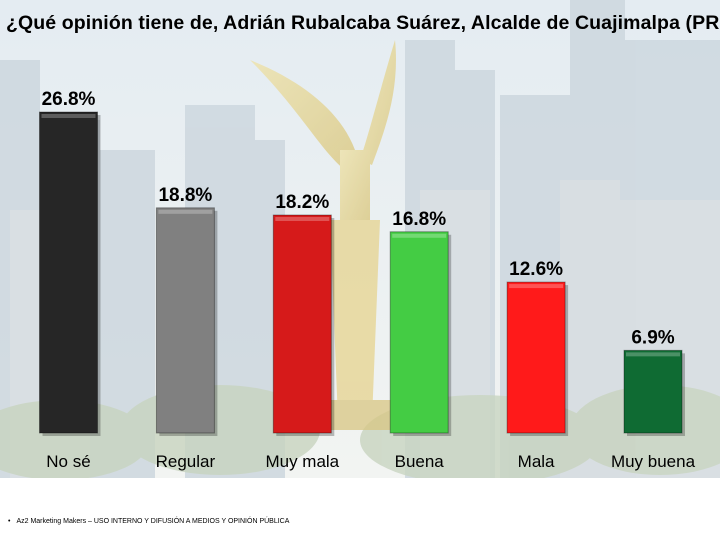 The image size is (720, 540). What do you see at coordinates (302, 324) in the screenshot?
I see `bar-muy-mala` at bounding box center [302, 324].